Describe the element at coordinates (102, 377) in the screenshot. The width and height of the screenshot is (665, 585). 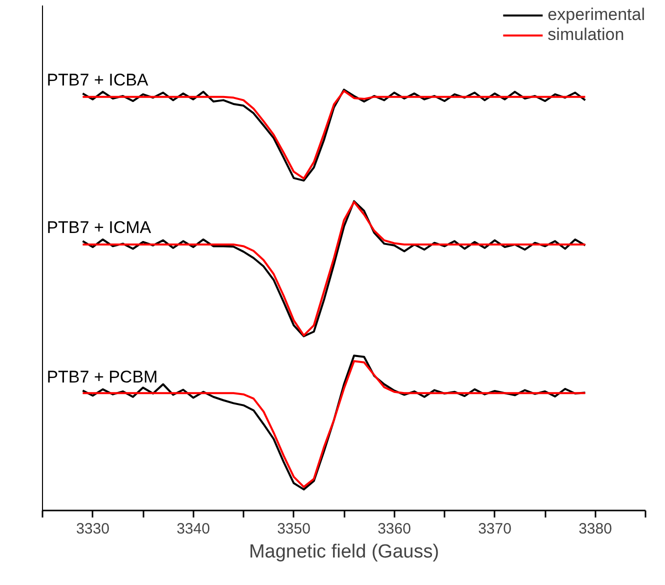
I see `annotation: PTB7 + PCBM` at that location.